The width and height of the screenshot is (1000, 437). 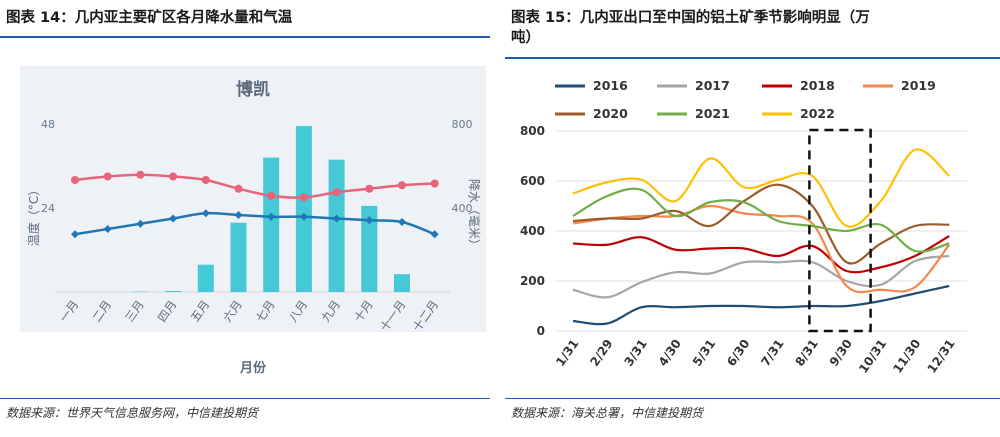 I want to click on source-note-right: 数据来源：海关总署，中信建投期货, so click(x=607, y=413).